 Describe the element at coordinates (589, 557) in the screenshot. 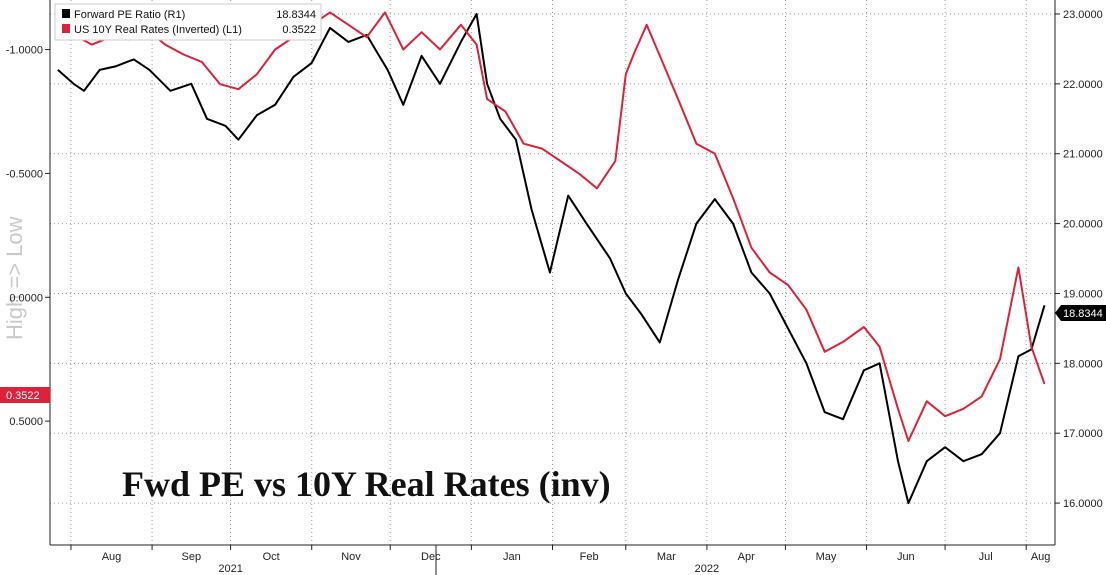

I see `x-tick-label: Feb` at that location.